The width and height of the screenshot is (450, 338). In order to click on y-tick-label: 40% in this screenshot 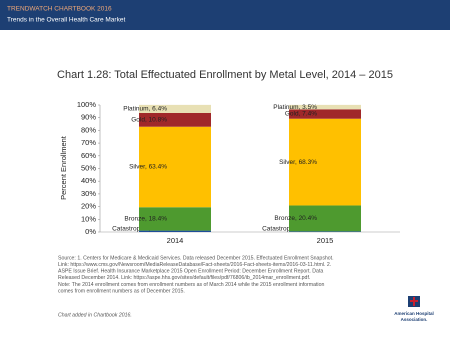, I will do `click(88, 180)`.